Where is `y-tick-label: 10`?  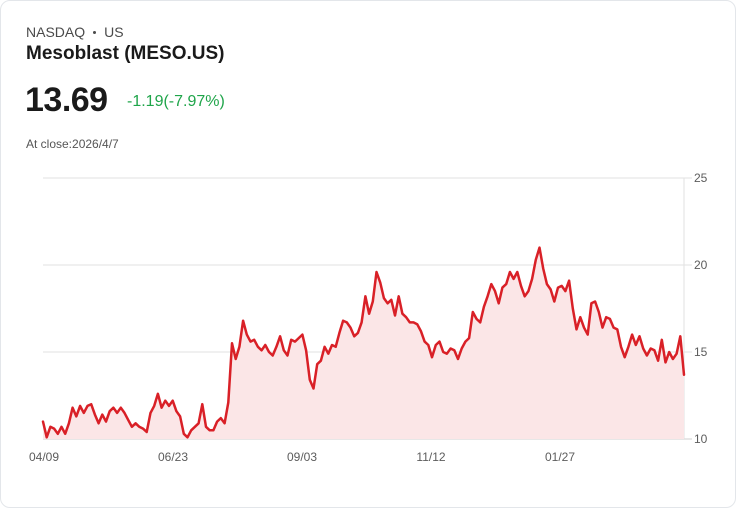 y-tick-label: 10 is located at coordinates (701, 439).